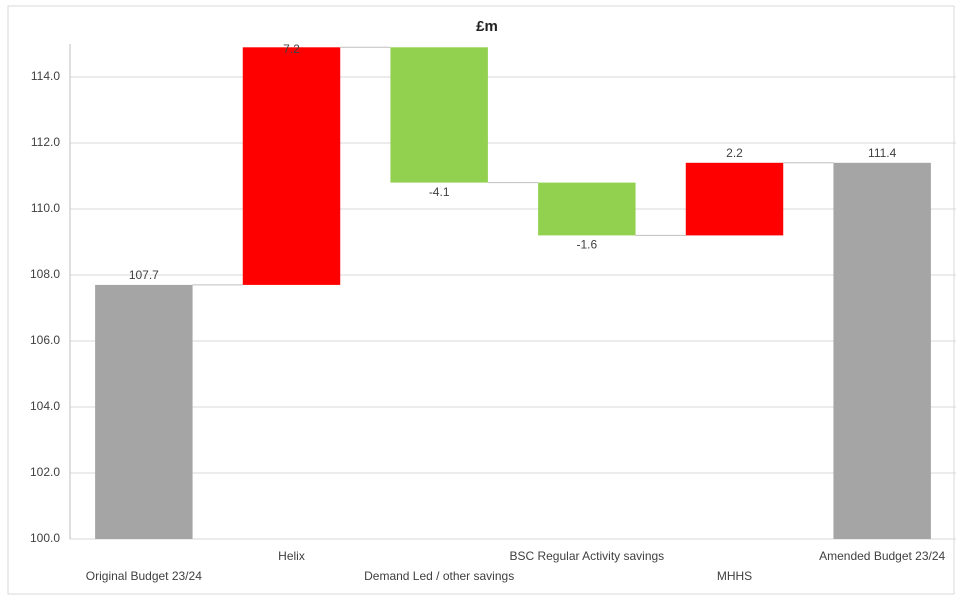  I want to click on y-tick-label: 110.0, so click(45, 208).